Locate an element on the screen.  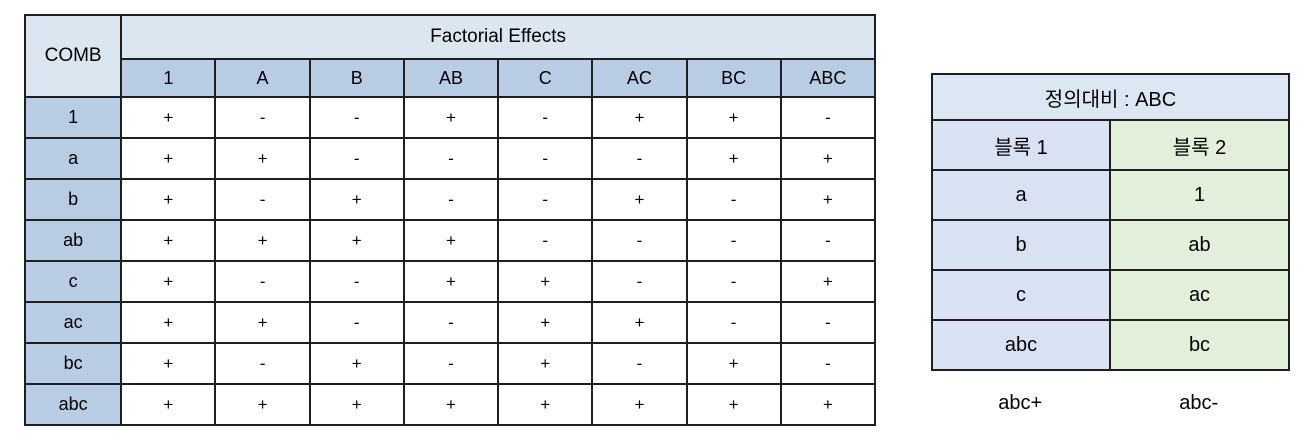
block1-footer-label: abc+ is located at coordinates (1020, 403).